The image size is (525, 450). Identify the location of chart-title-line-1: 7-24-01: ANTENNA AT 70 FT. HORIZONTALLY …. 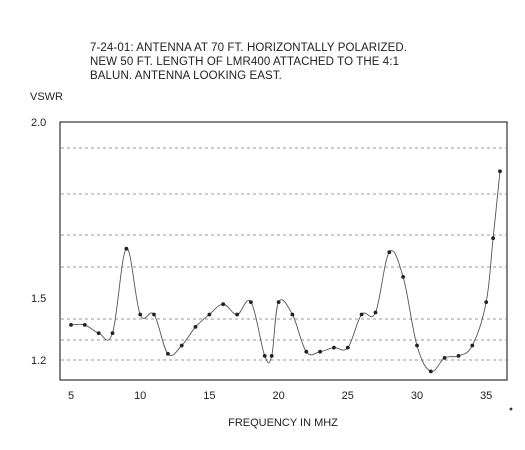
(249, 48).